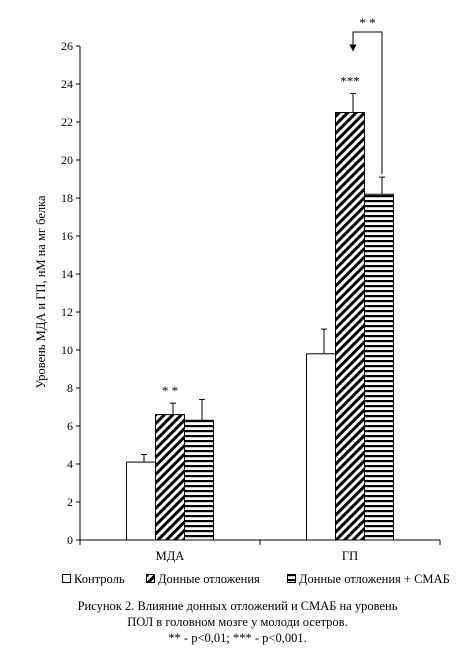 Image resolution: width=475 pixels, height=657 pixels. I want to click on bracket-arrowhead, so click(353, 48).